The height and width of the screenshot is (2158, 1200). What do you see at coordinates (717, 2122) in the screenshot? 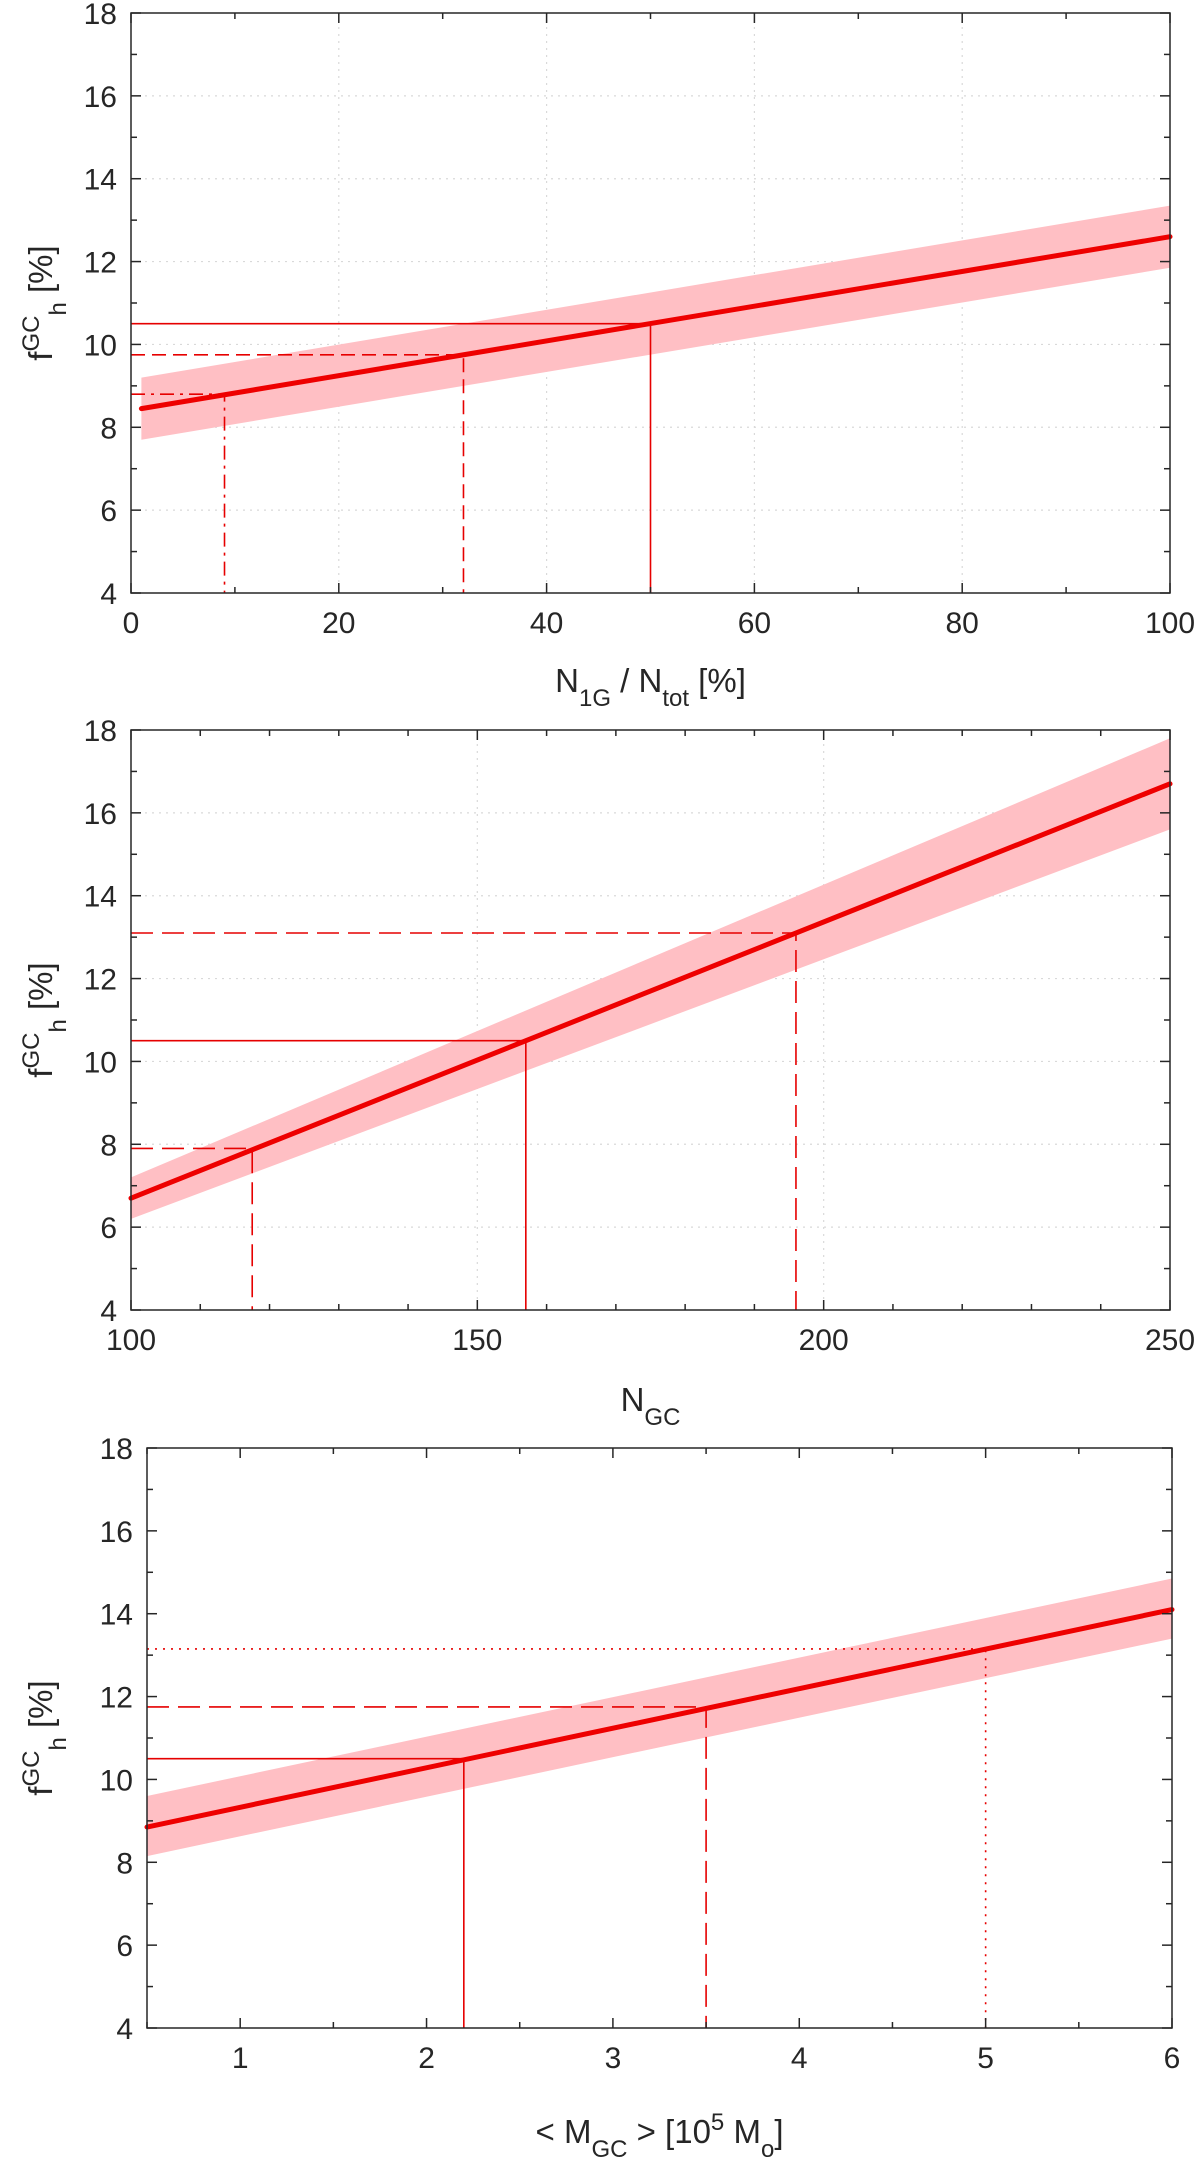
I see `axis-label-sup: 5` at bounding box center [717, 2122].